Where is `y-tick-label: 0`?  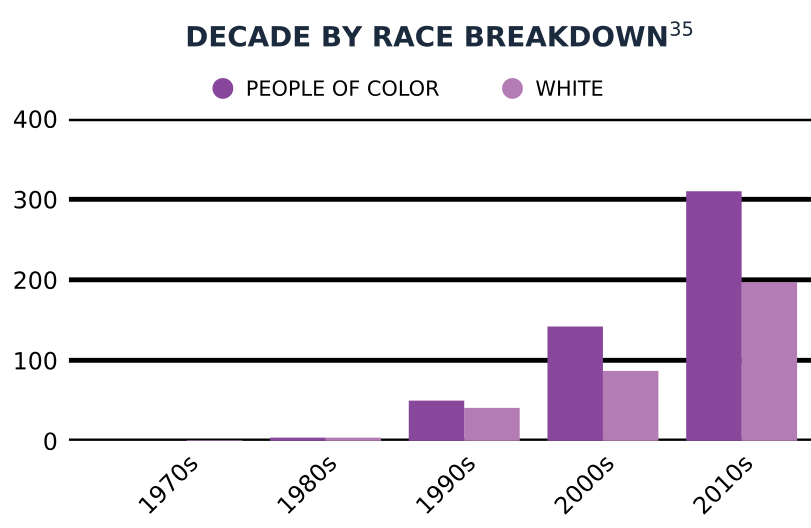 y-tick-label: 0 is located at coordinates (50, 441).